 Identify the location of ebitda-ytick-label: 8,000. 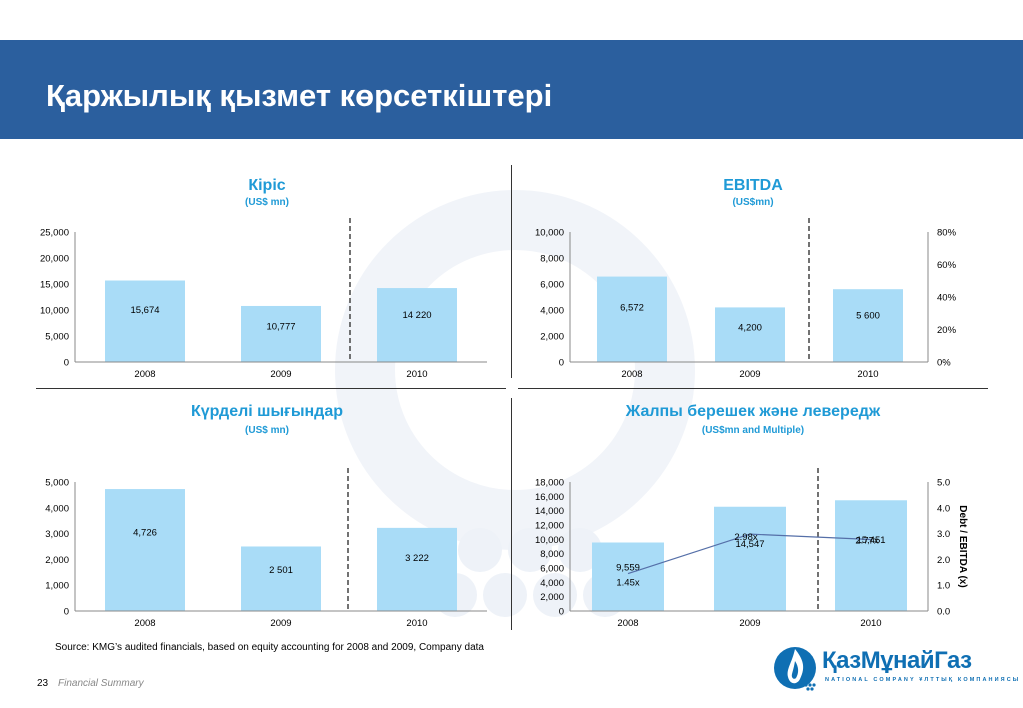
(552, 259).